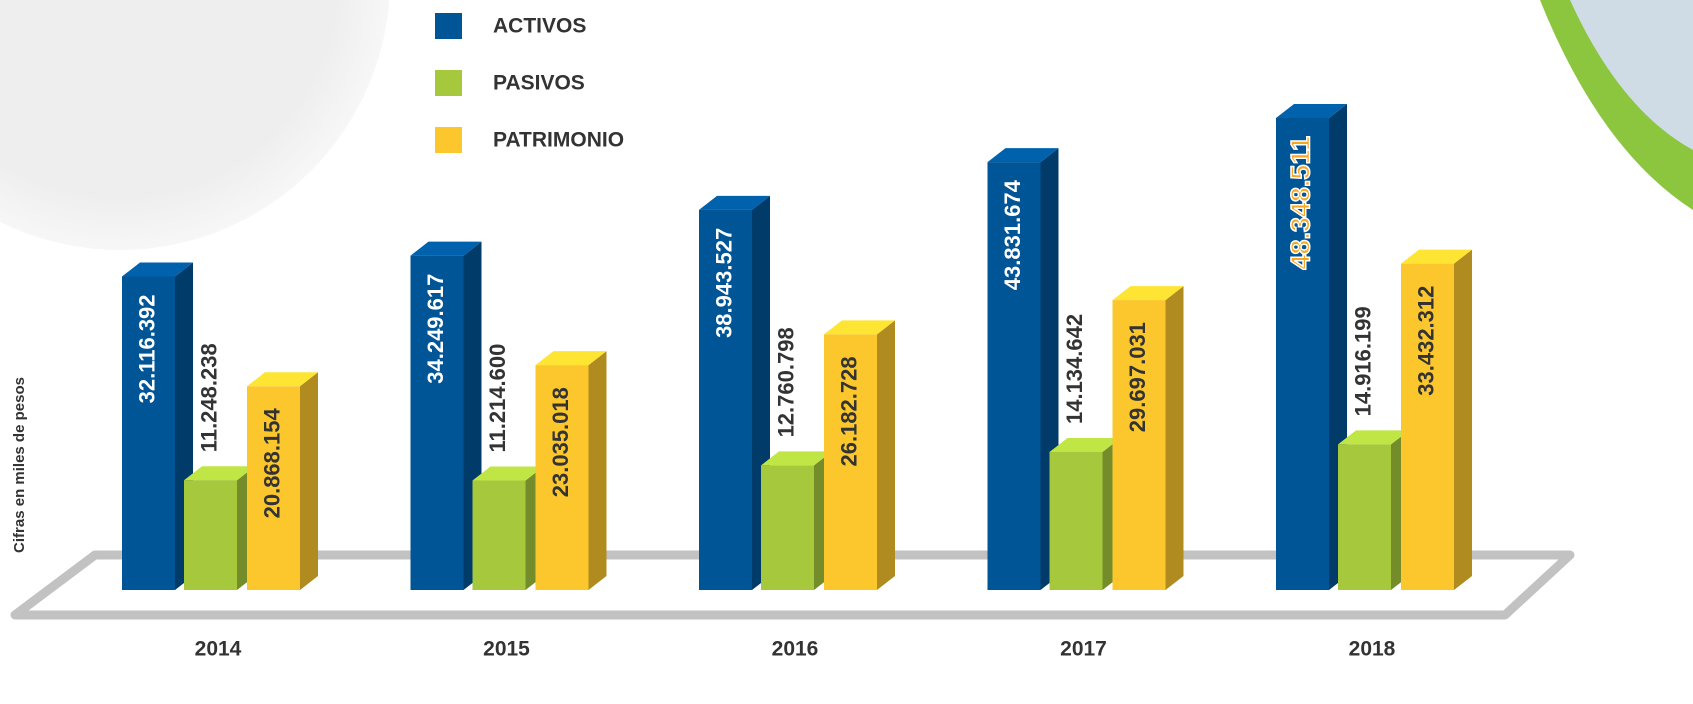 This screenshot has width=1693, height=704. Describe the element at coordinates (723, 283) in the screenshot. I see `value-label: 38.943.527` at that location.